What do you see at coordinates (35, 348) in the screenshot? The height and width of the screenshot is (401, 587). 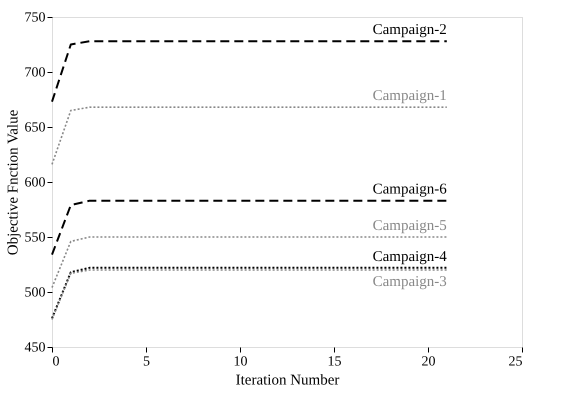 I see `y-tick-label: 450` at bounding box center [35, 348].